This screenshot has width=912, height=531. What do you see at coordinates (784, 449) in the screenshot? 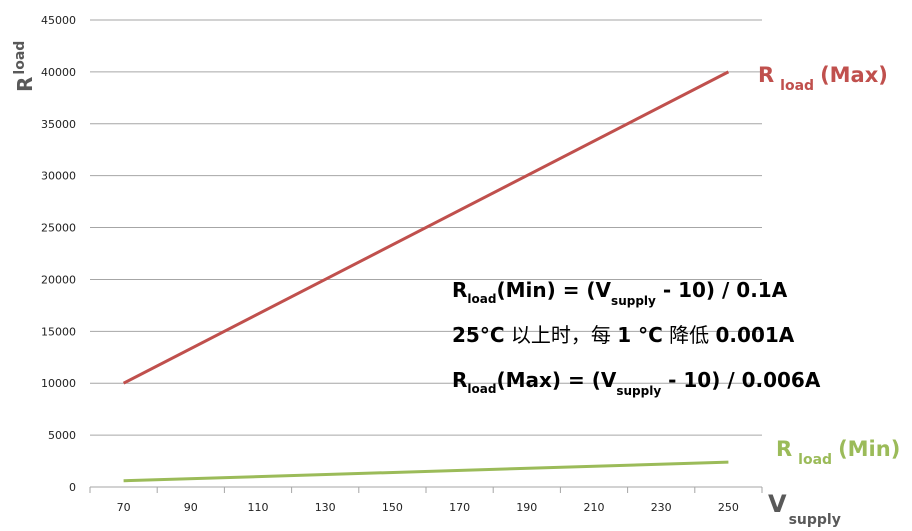
I see `series-label-min-main: R` at bounding box center [784, 449].